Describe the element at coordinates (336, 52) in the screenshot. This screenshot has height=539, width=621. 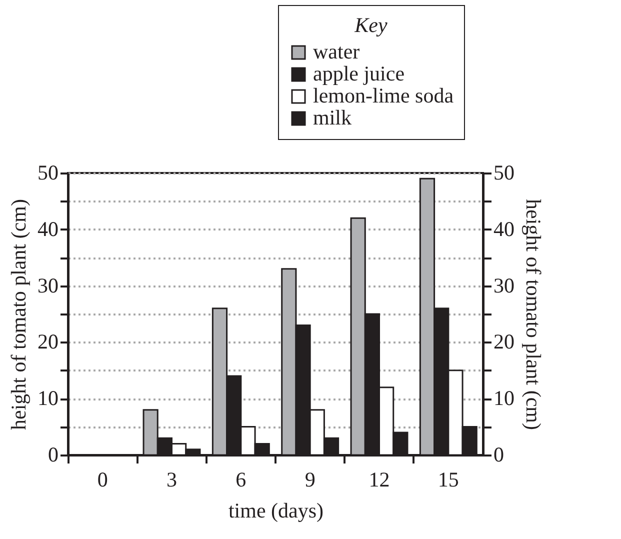
I see `legend-label: water` at that location.